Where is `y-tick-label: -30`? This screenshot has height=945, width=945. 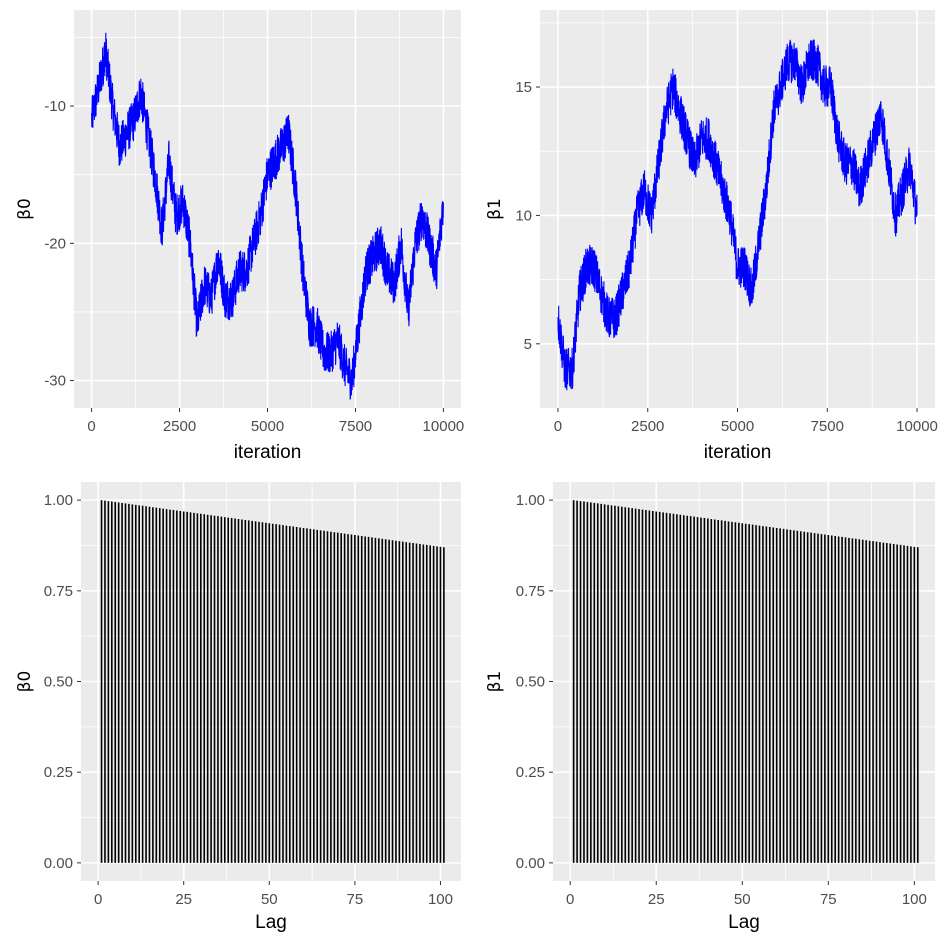
y-tick-label: -30 is located at coordinates (55, 381).